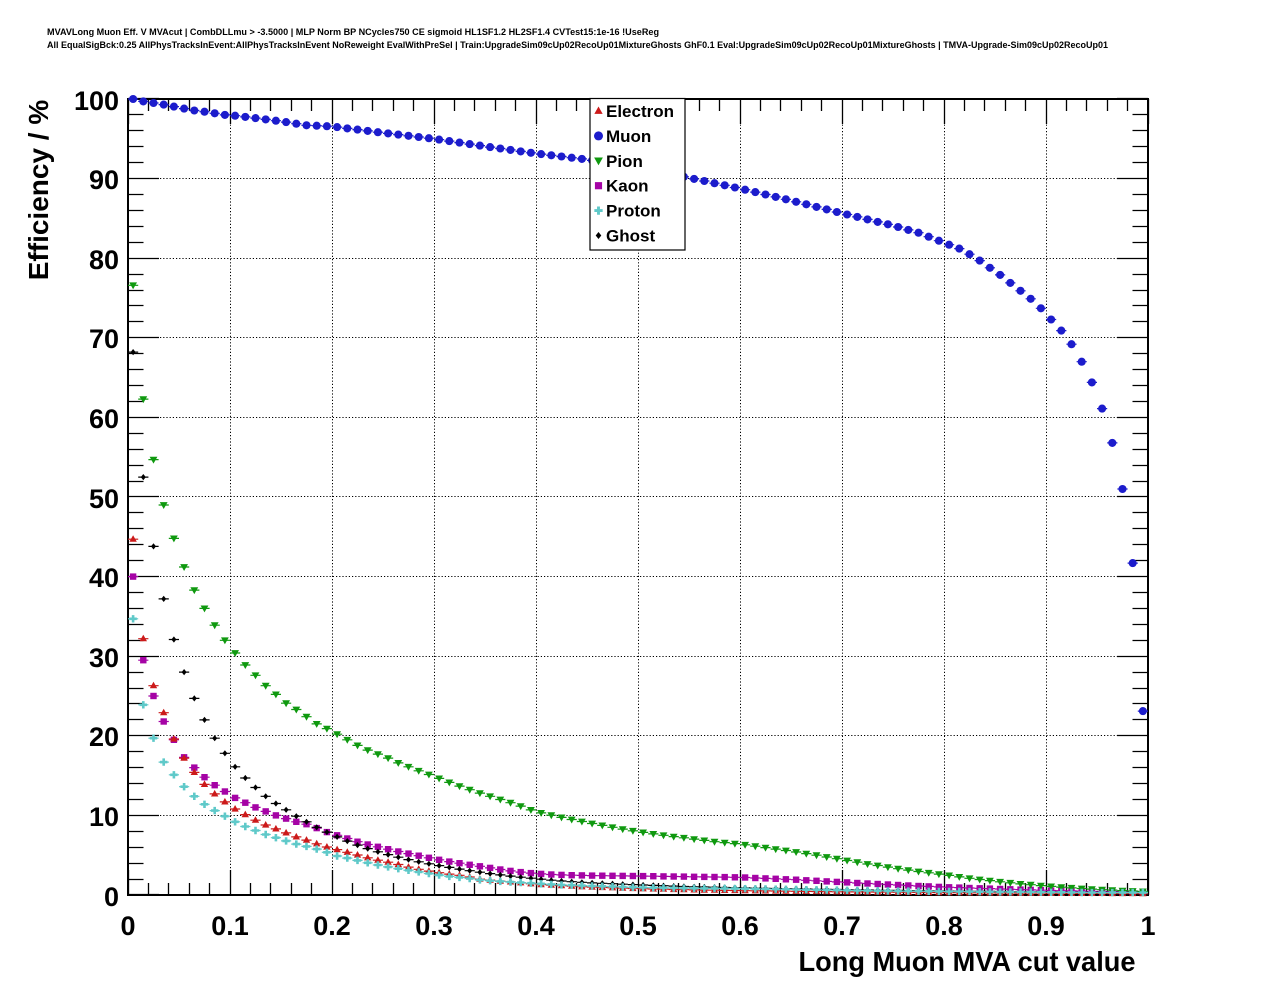  Describe the element at coordinates (104, 817) in the screenshot. I see `svg-text: 10` at that location.